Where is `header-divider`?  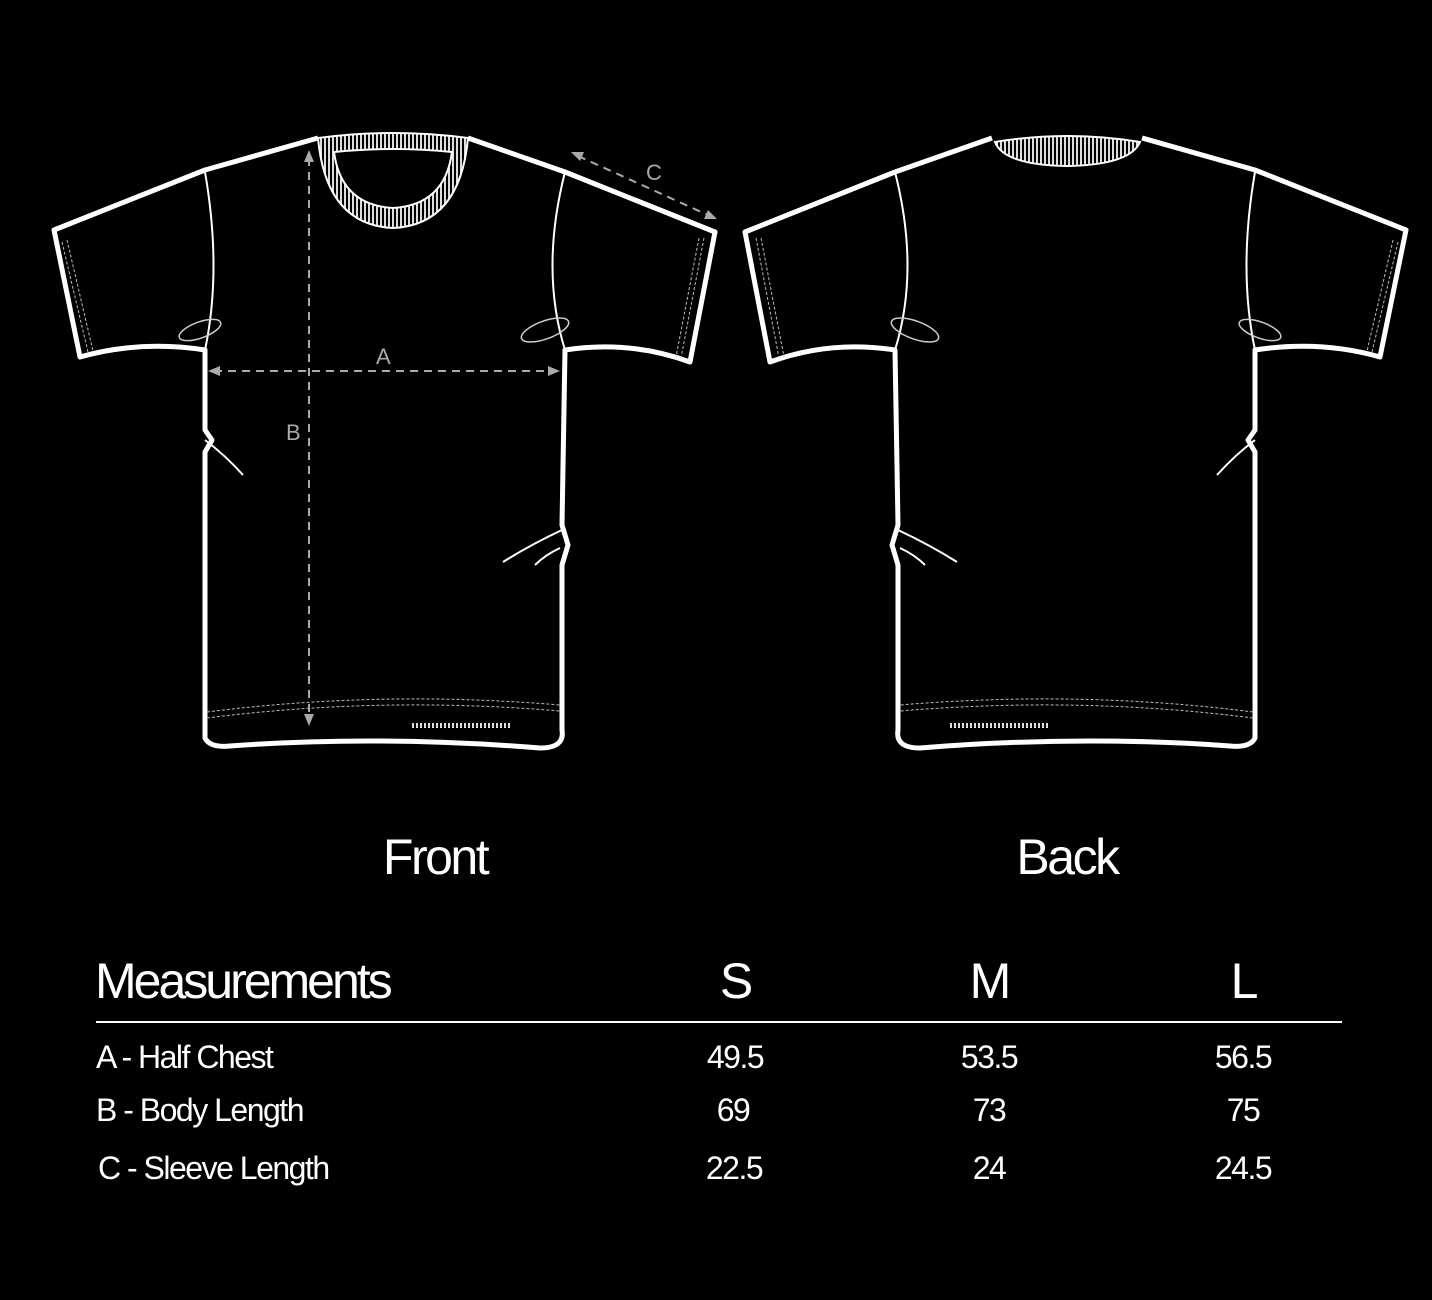
header-divider is located at coordinates (719, 1022).